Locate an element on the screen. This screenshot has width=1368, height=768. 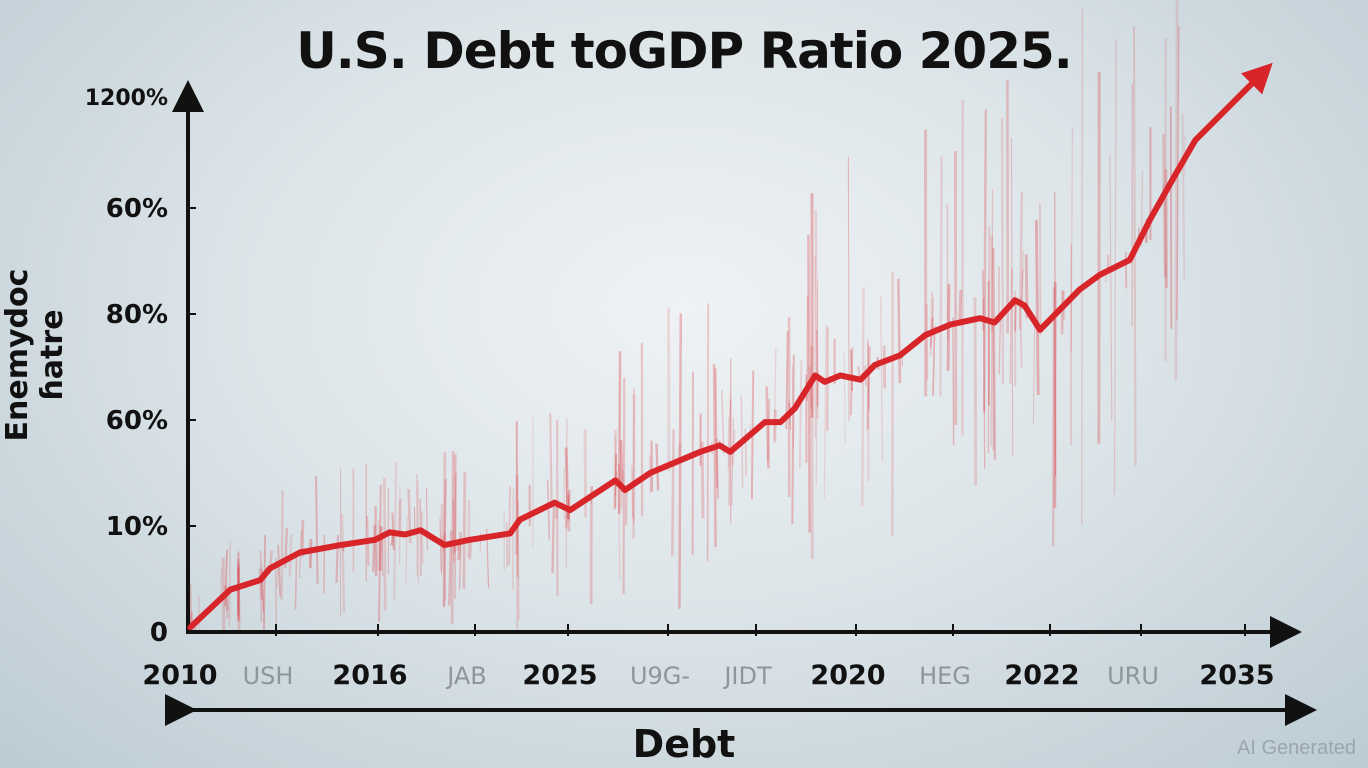
chart-title: U.S. Debt toGDP Ratio 2025. is located at coordinates (684, 51).